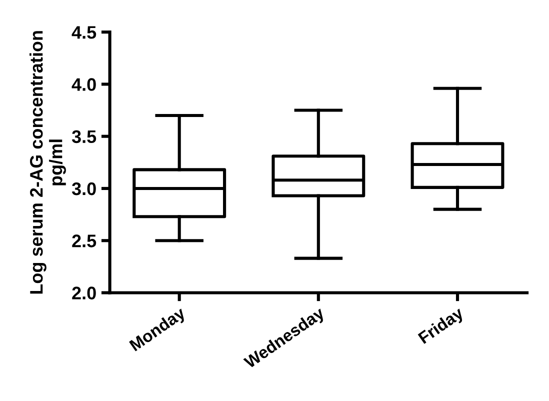 The width and height of the screenshot is (549, 401). I want to click on y-tick-label: 4.0, so click(84, 84).